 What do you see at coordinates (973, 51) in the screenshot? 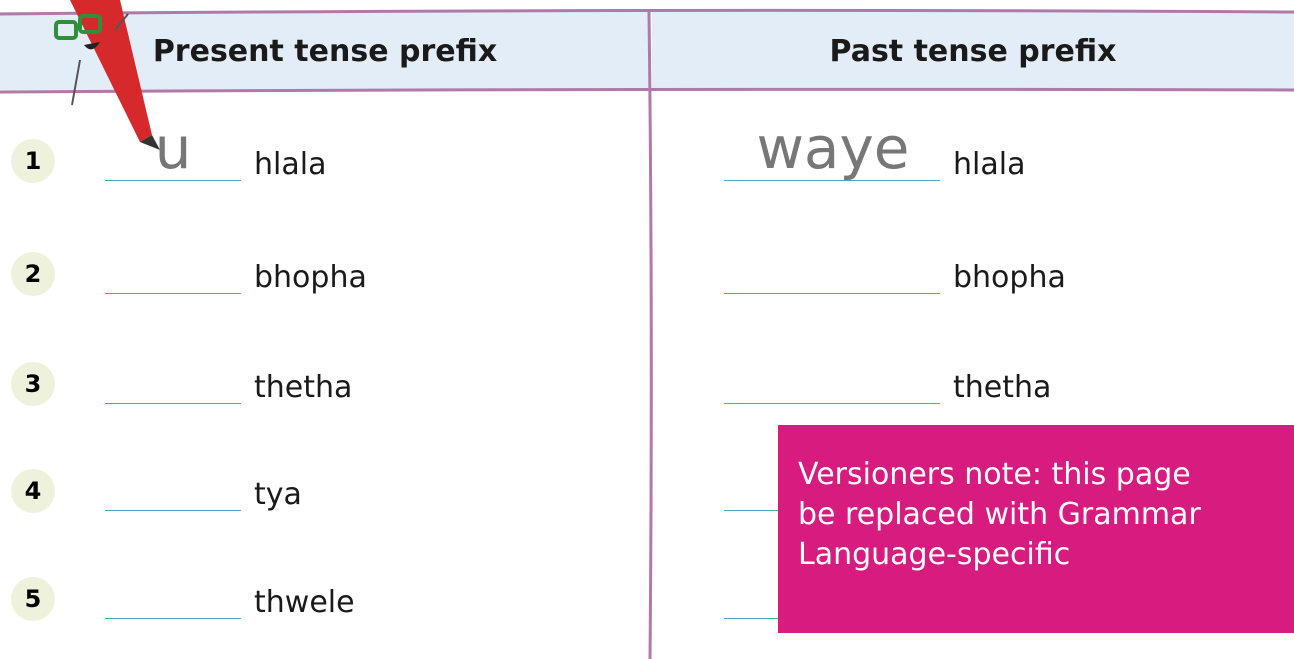
I see `header-cell: Past tense prefix` at bounding box center [973, 51].